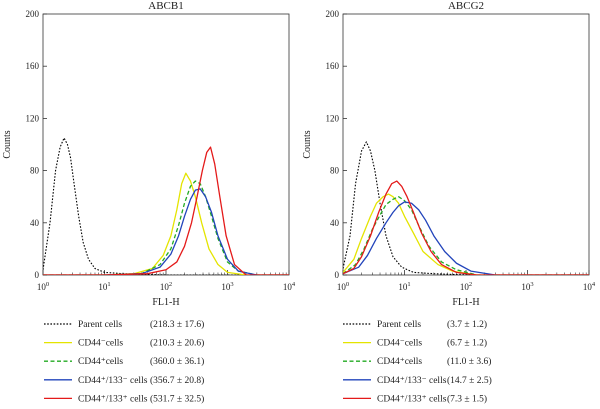  Describe the element at coordinates (177, 343) in the screenshot. I see `legend-stat: (210.3 ± 20.6)` at that location.